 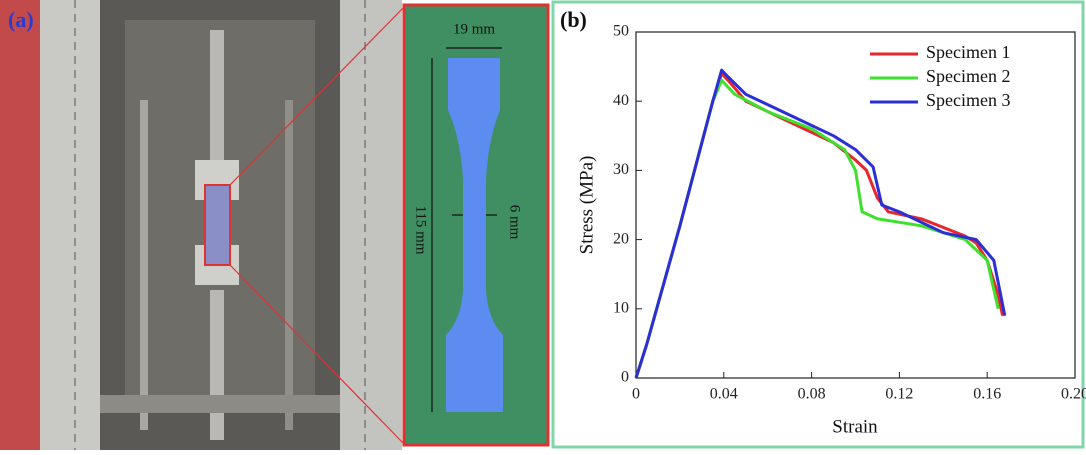 I want to click on y-axis-label: Stress (MPa), so click(x=586, y=205).